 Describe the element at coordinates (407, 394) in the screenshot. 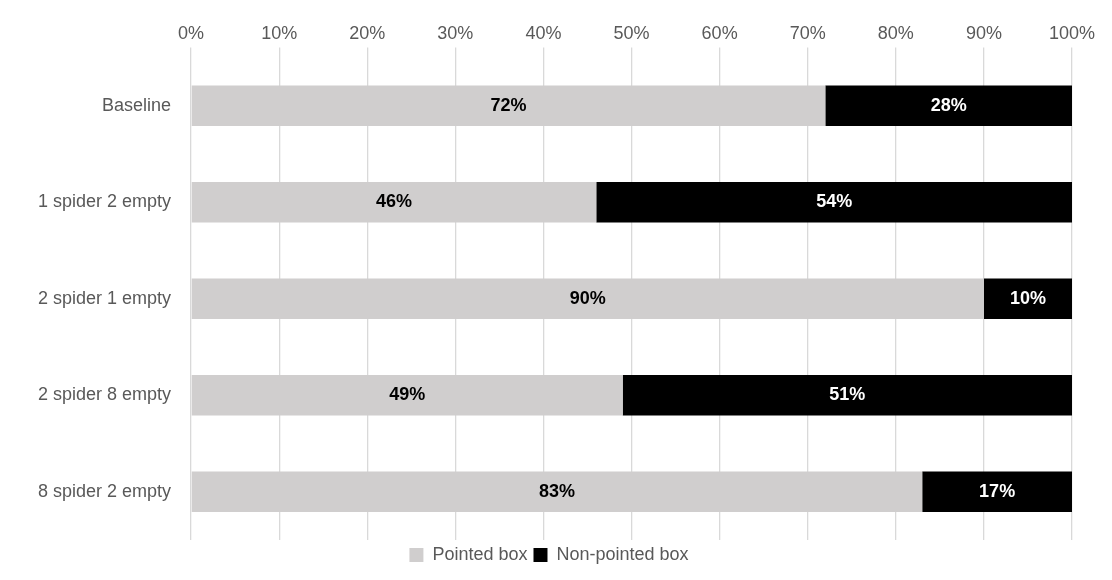

I see `data-label: 49%` at that location.